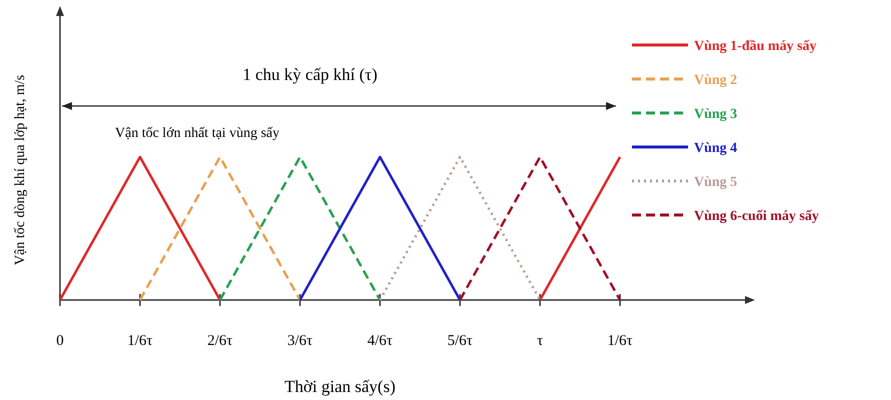 Image resolution: width=891 pixels, height=400 pixels. Describe the element at coordinates (310, 74) in the screenshot. I see `text: 1 chu kỳ cấp khí (τ)` at that location.